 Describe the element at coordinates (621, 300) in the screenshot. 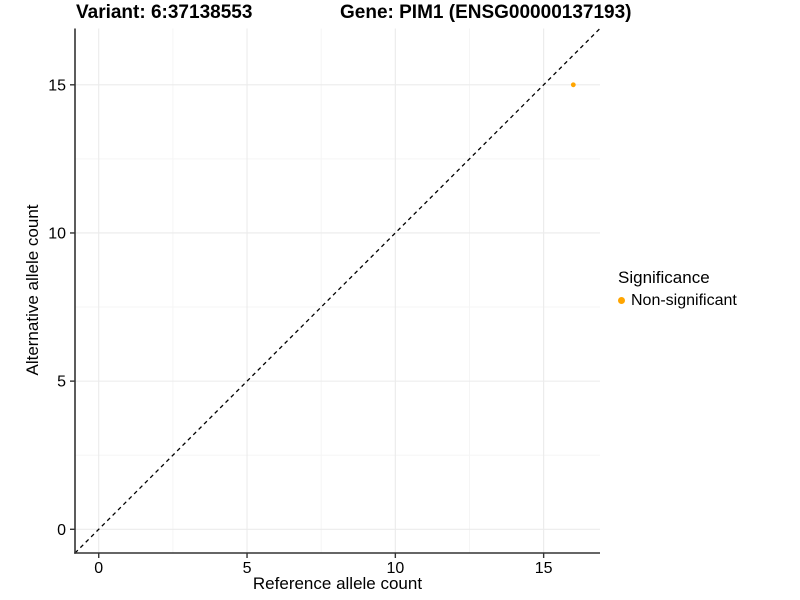

I see `legend-point-icon` at that location.